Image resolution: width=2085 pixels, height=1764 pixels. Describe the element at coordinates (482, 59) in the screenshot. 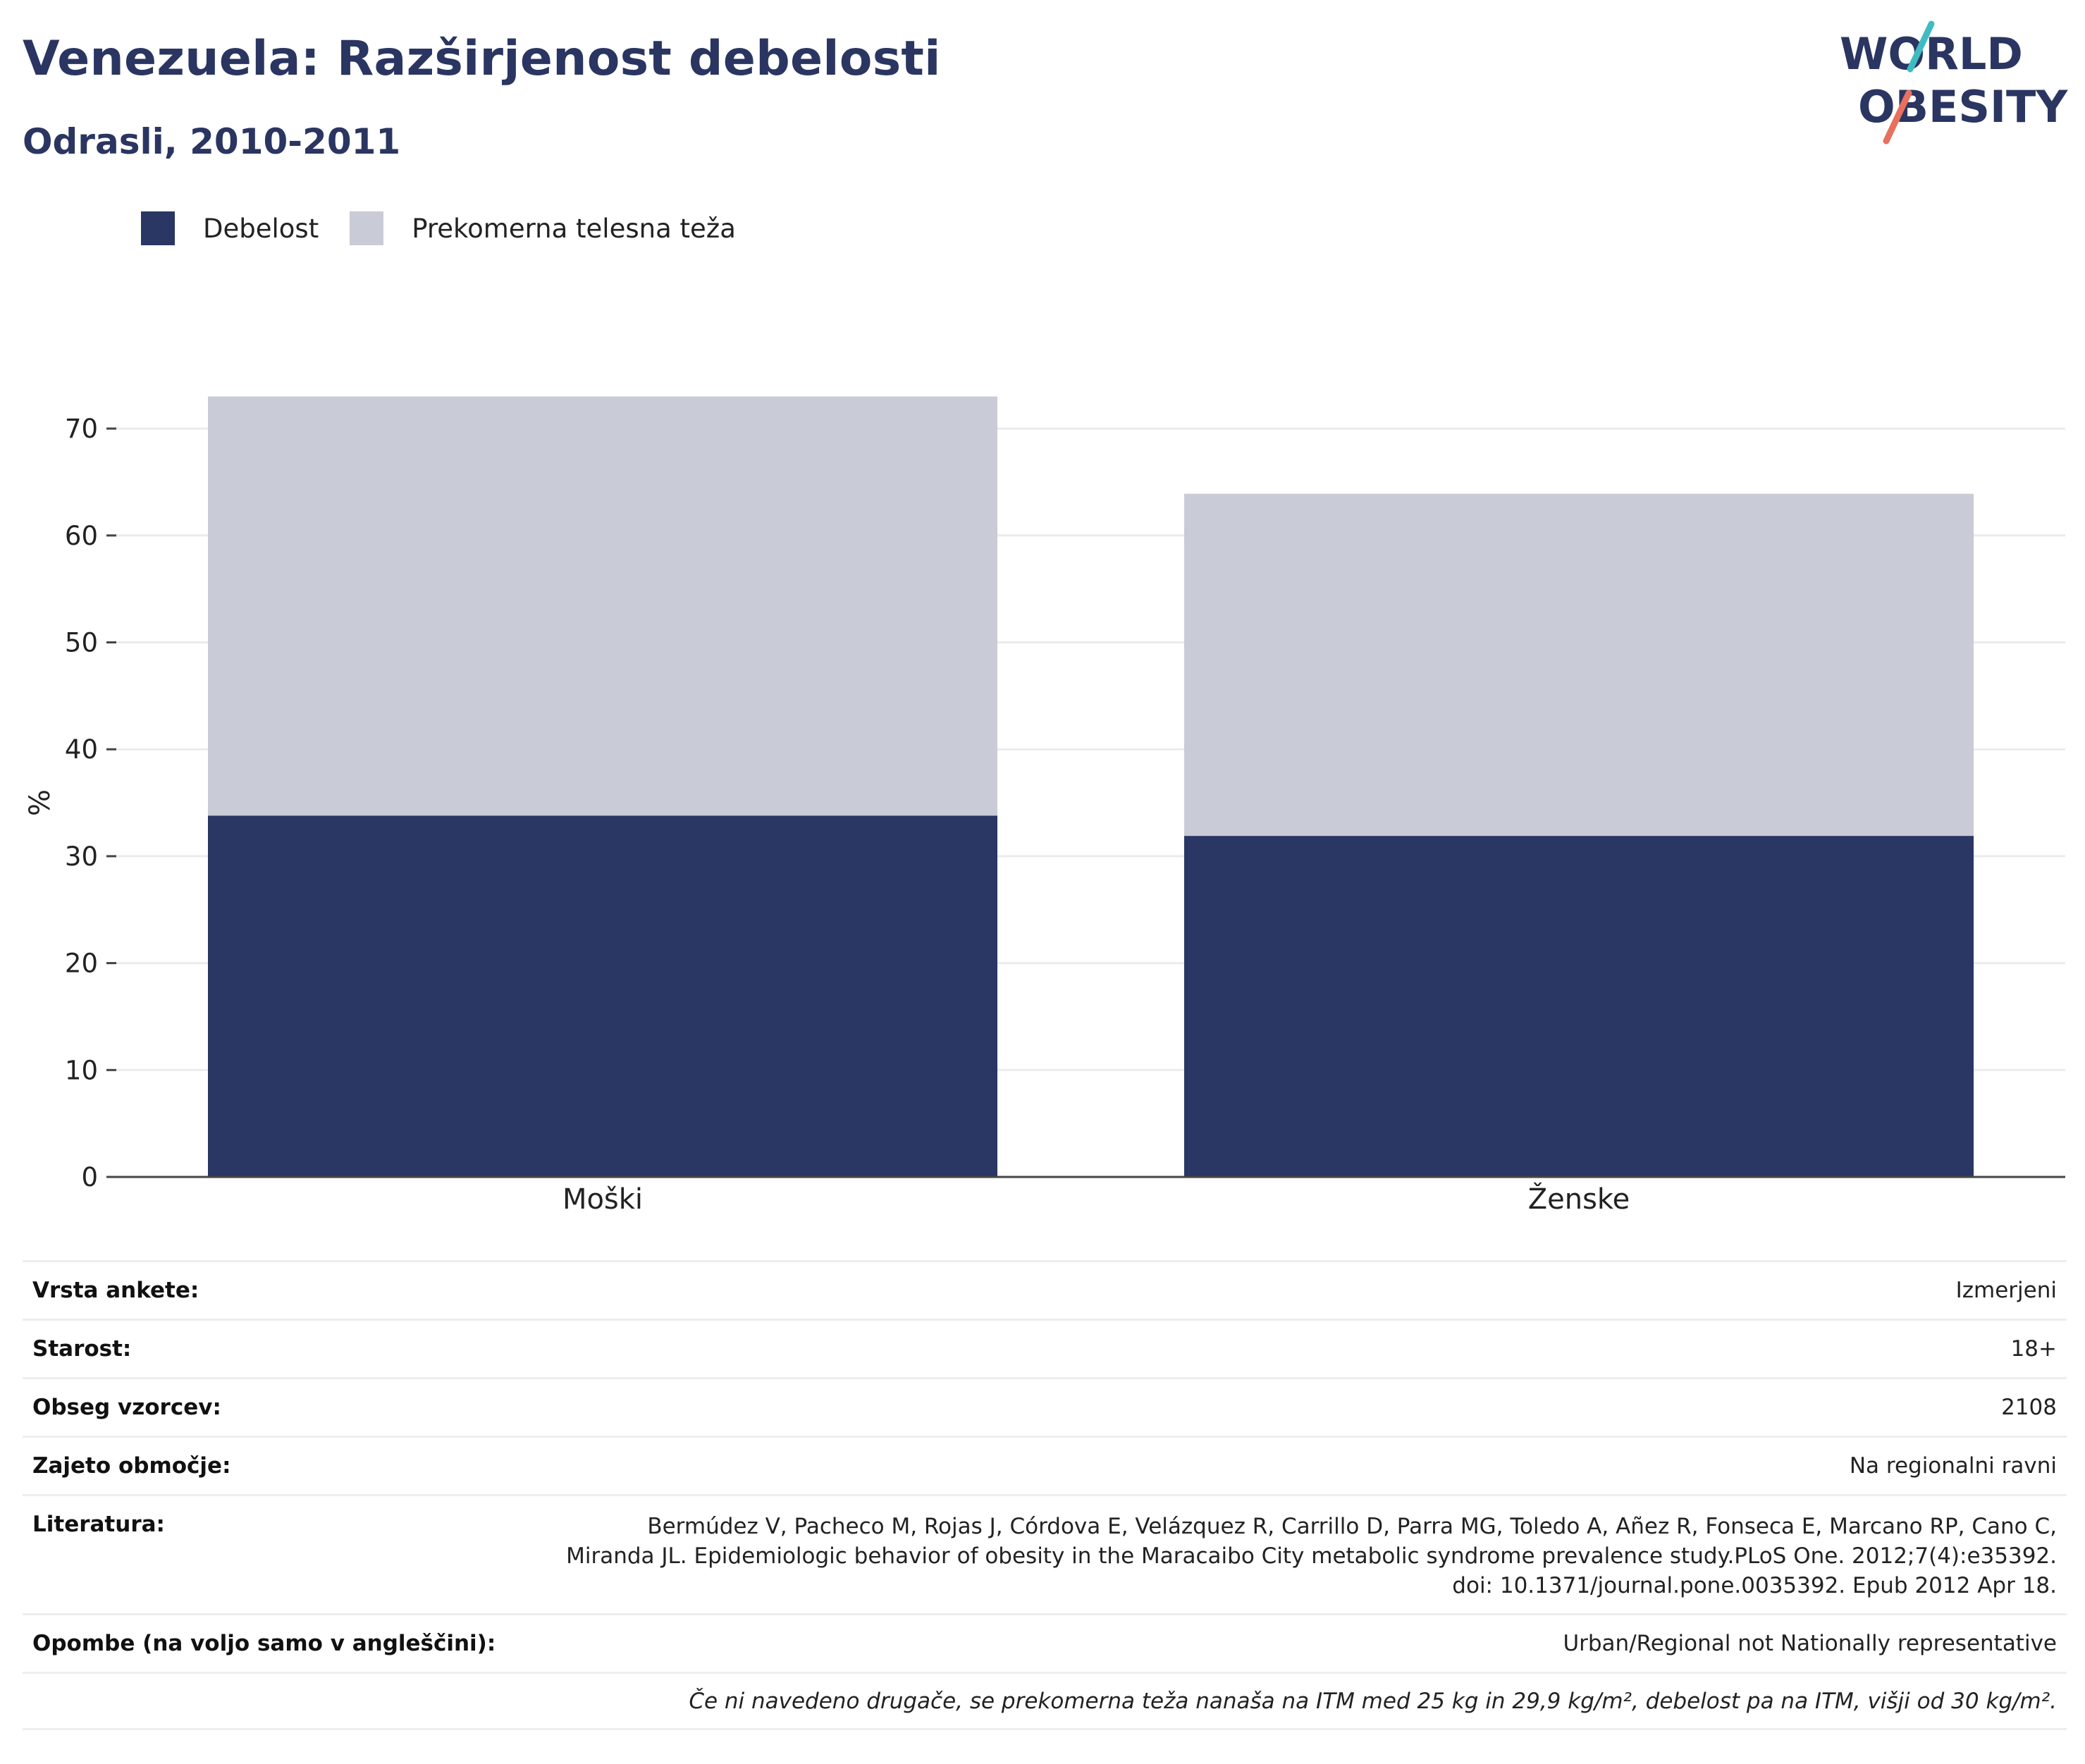

I see `chart-title: Venezuela: Razširjenost debelosti` at that location.